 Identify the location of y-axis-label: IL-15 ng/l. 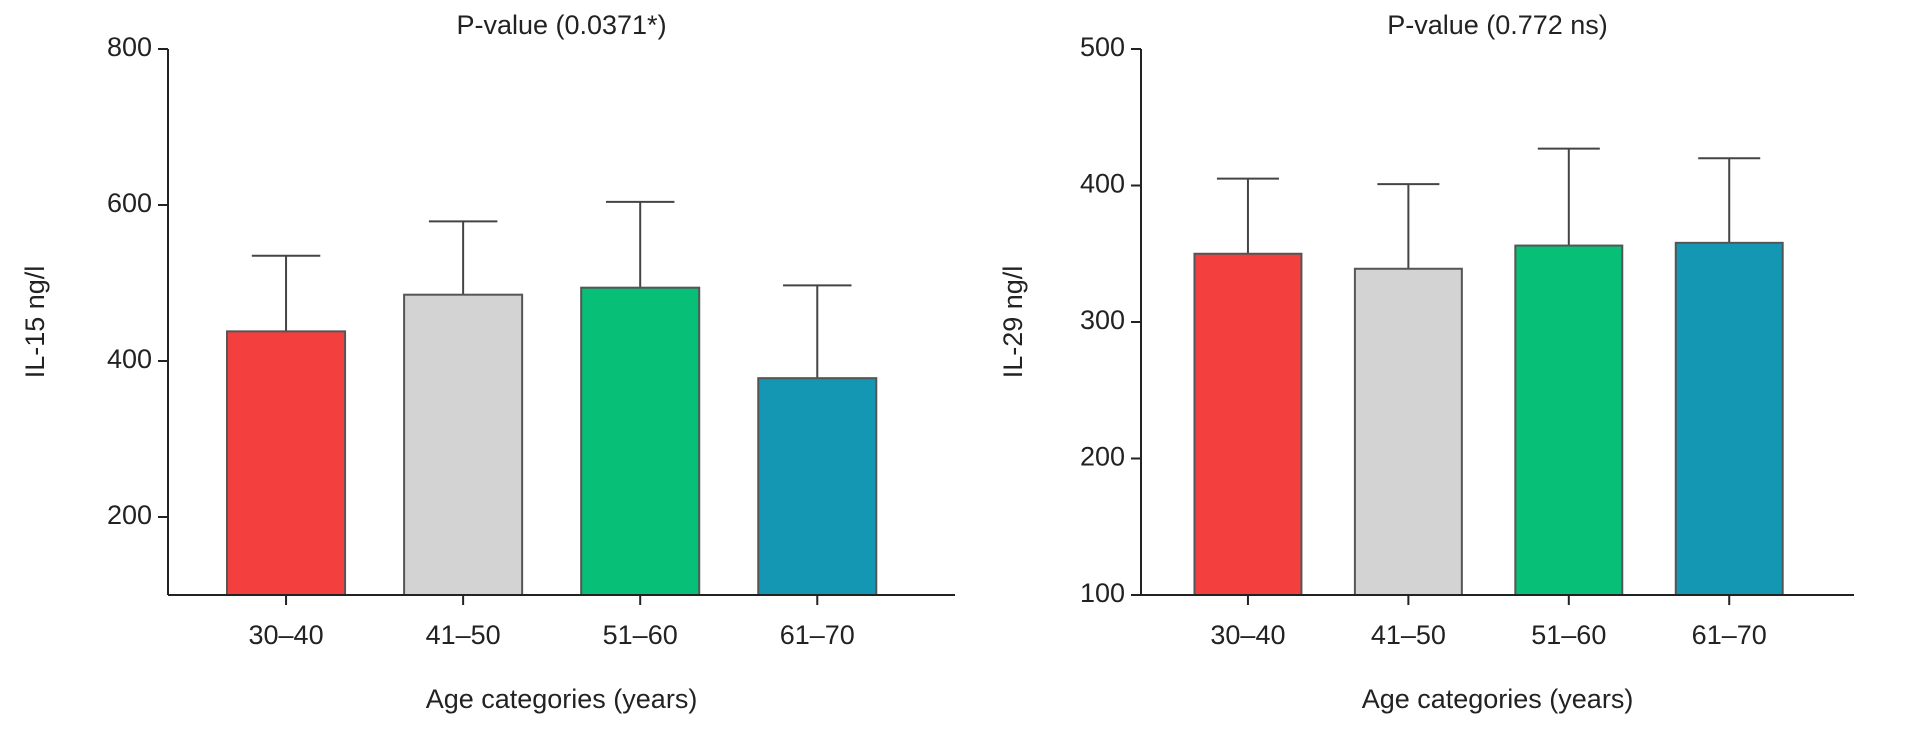
(35, 322).